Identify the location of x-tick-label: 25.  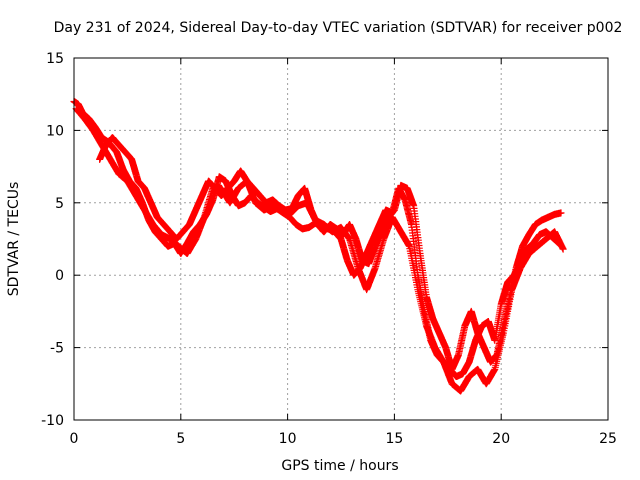
(608, 439).